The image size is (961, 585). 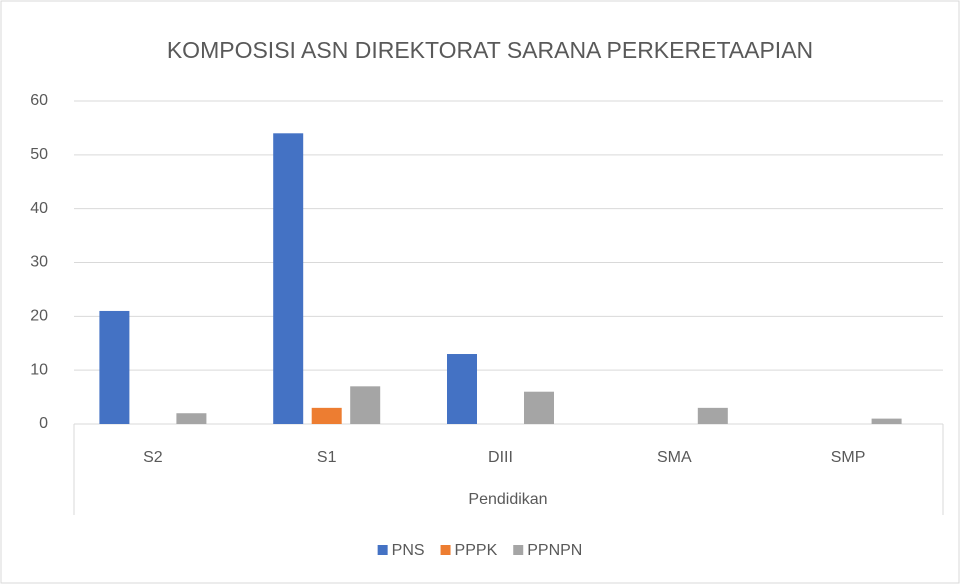 I want to click on x-tick-label: S1, so click(x=327, y=457).